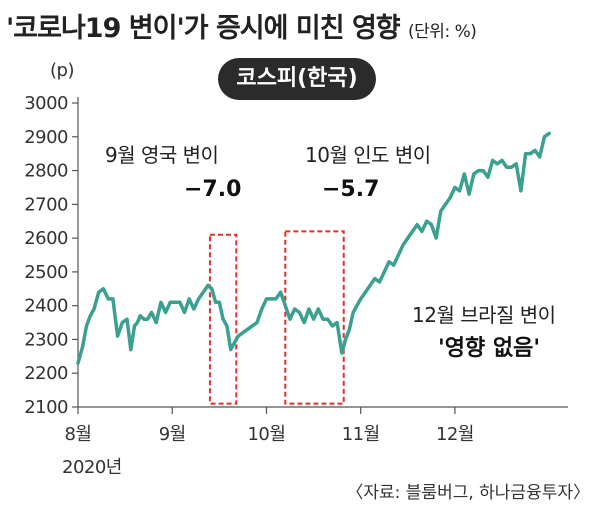 This screenshot has width=600, height=510. Describe the element at coordinates (92, 467) in the screenshot. I see `x-year-label: 2020년` at that location.